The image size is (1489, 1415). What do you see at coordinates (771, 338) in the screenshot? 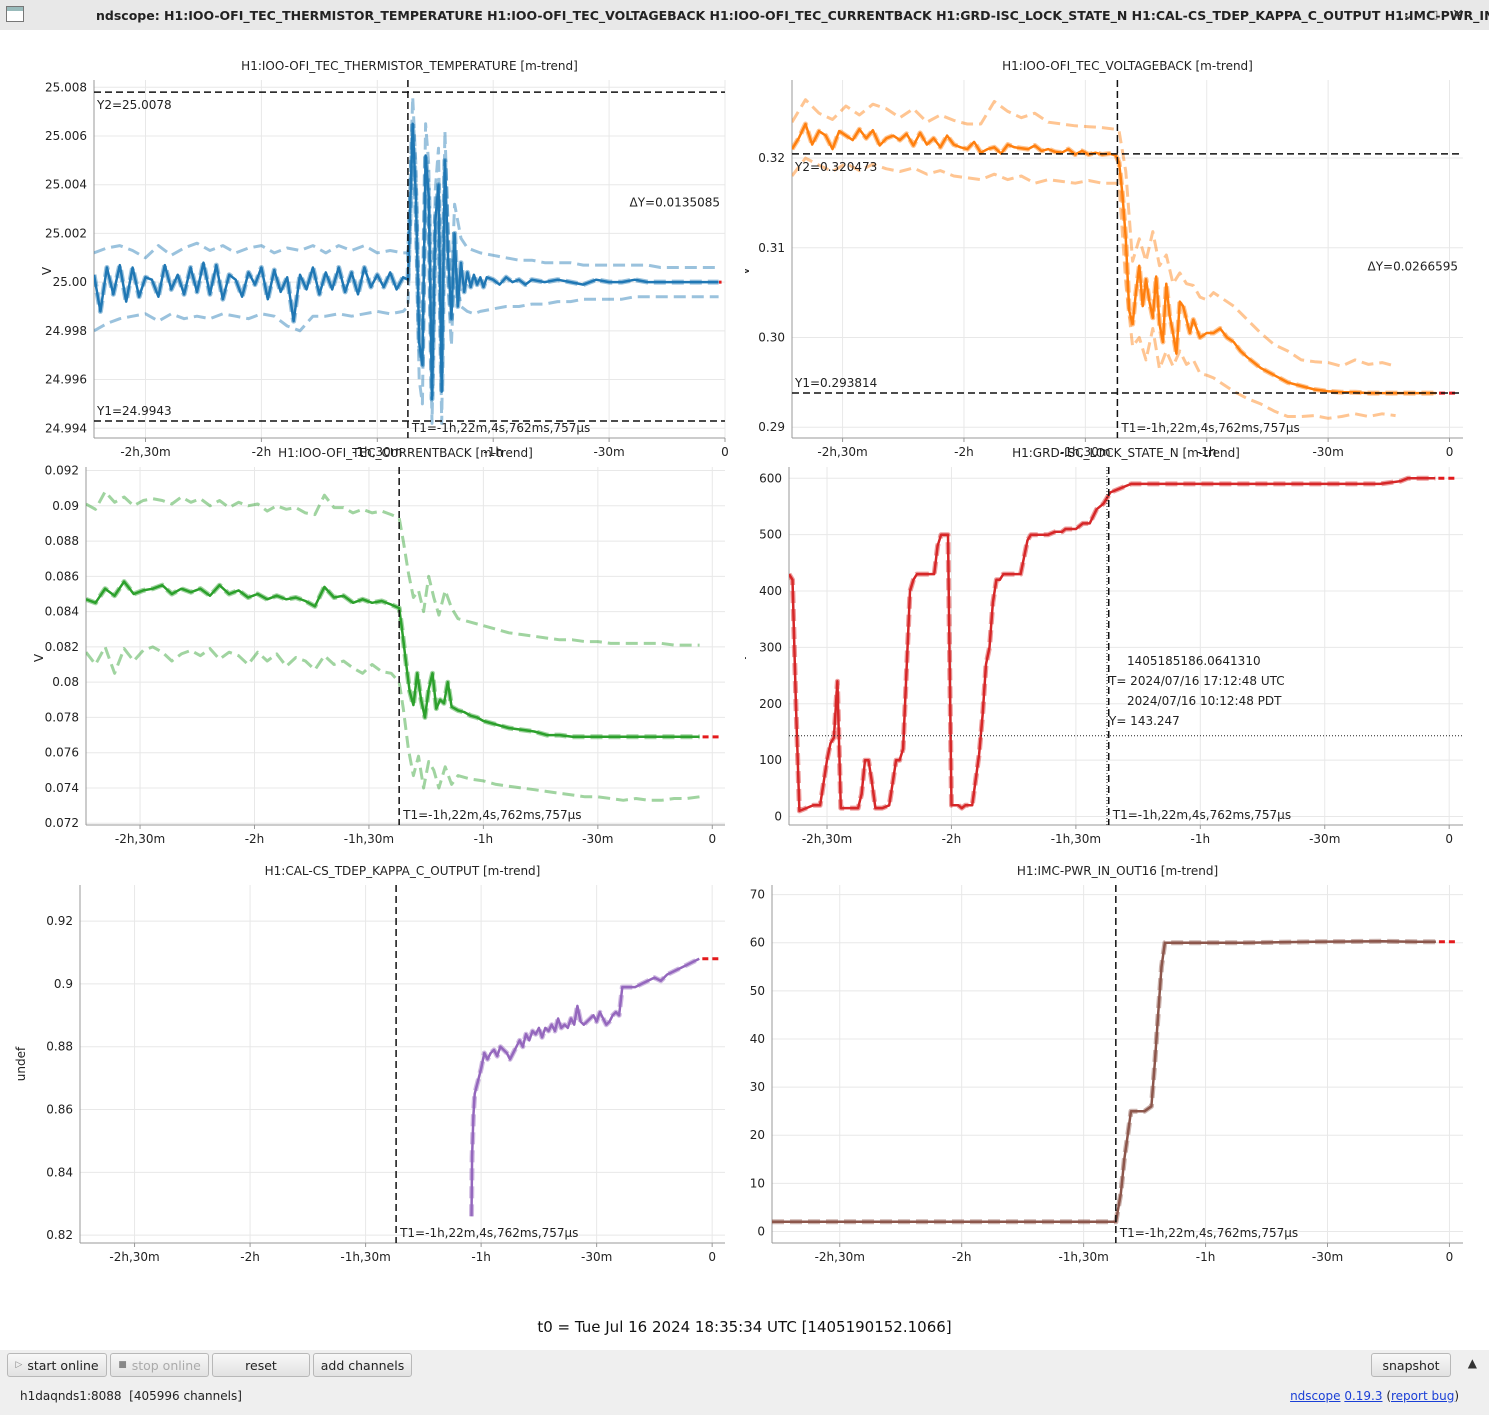
I see `y-tick-label: 0.30` at bounding box center [771, 338].